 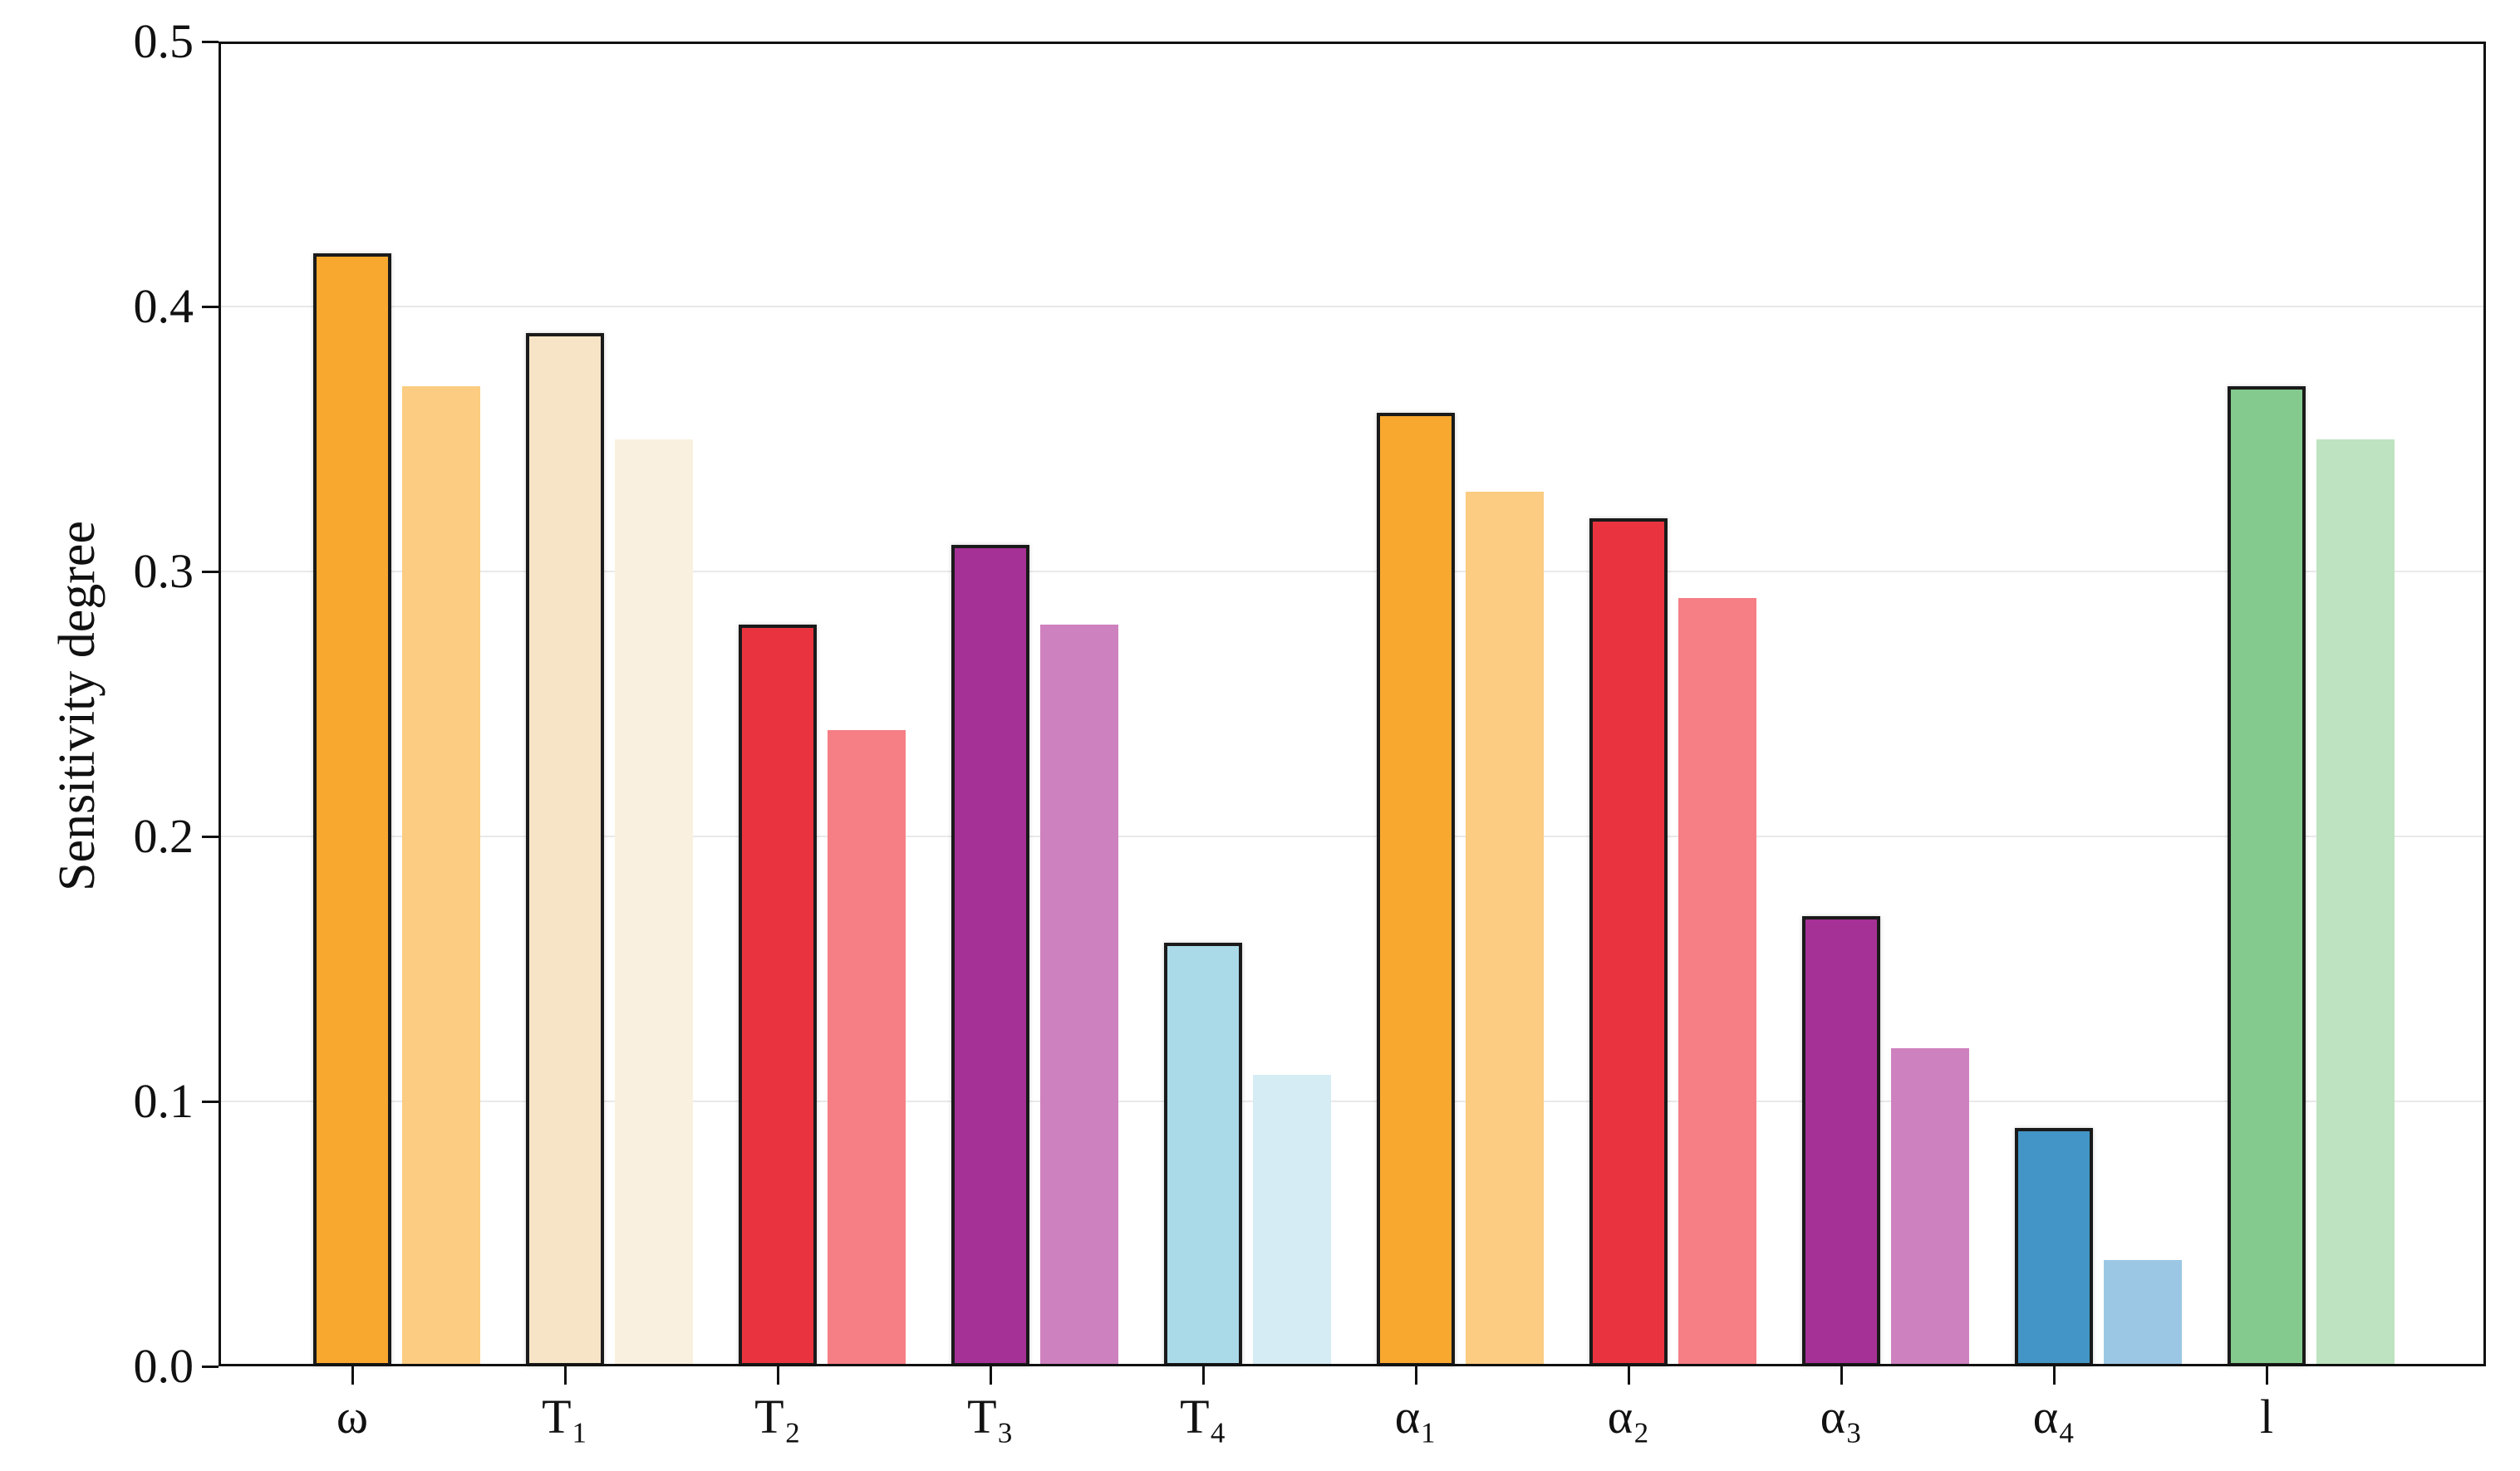 What do you see at coordinates (990, 955) in the screenshot?
I see `bar-primary-T₃` at bounding box center [990, 955].